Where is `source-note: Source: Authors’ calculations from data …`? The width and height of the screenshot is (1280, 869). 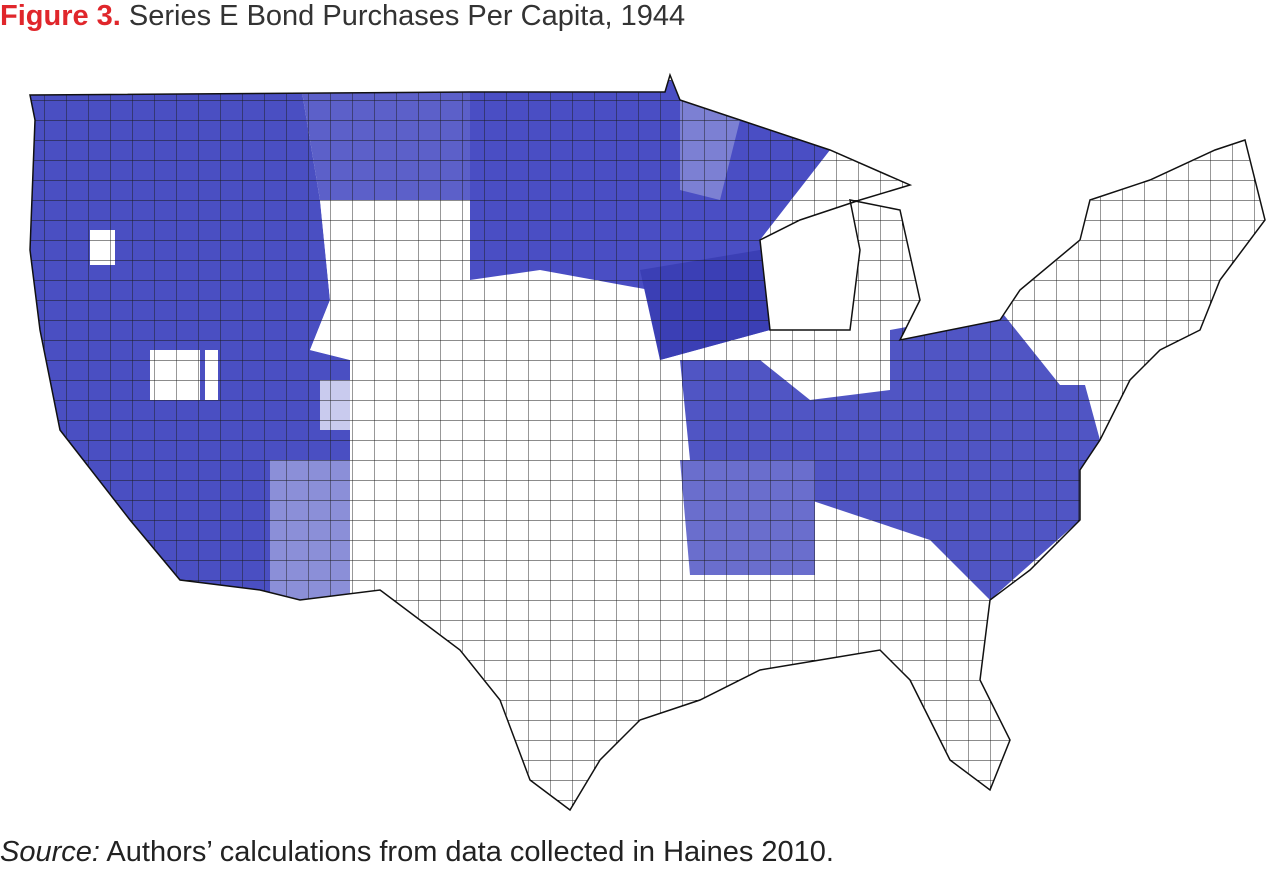
source-note: Source: Authors’ calculations from data … is located at coordinates (417, 852).